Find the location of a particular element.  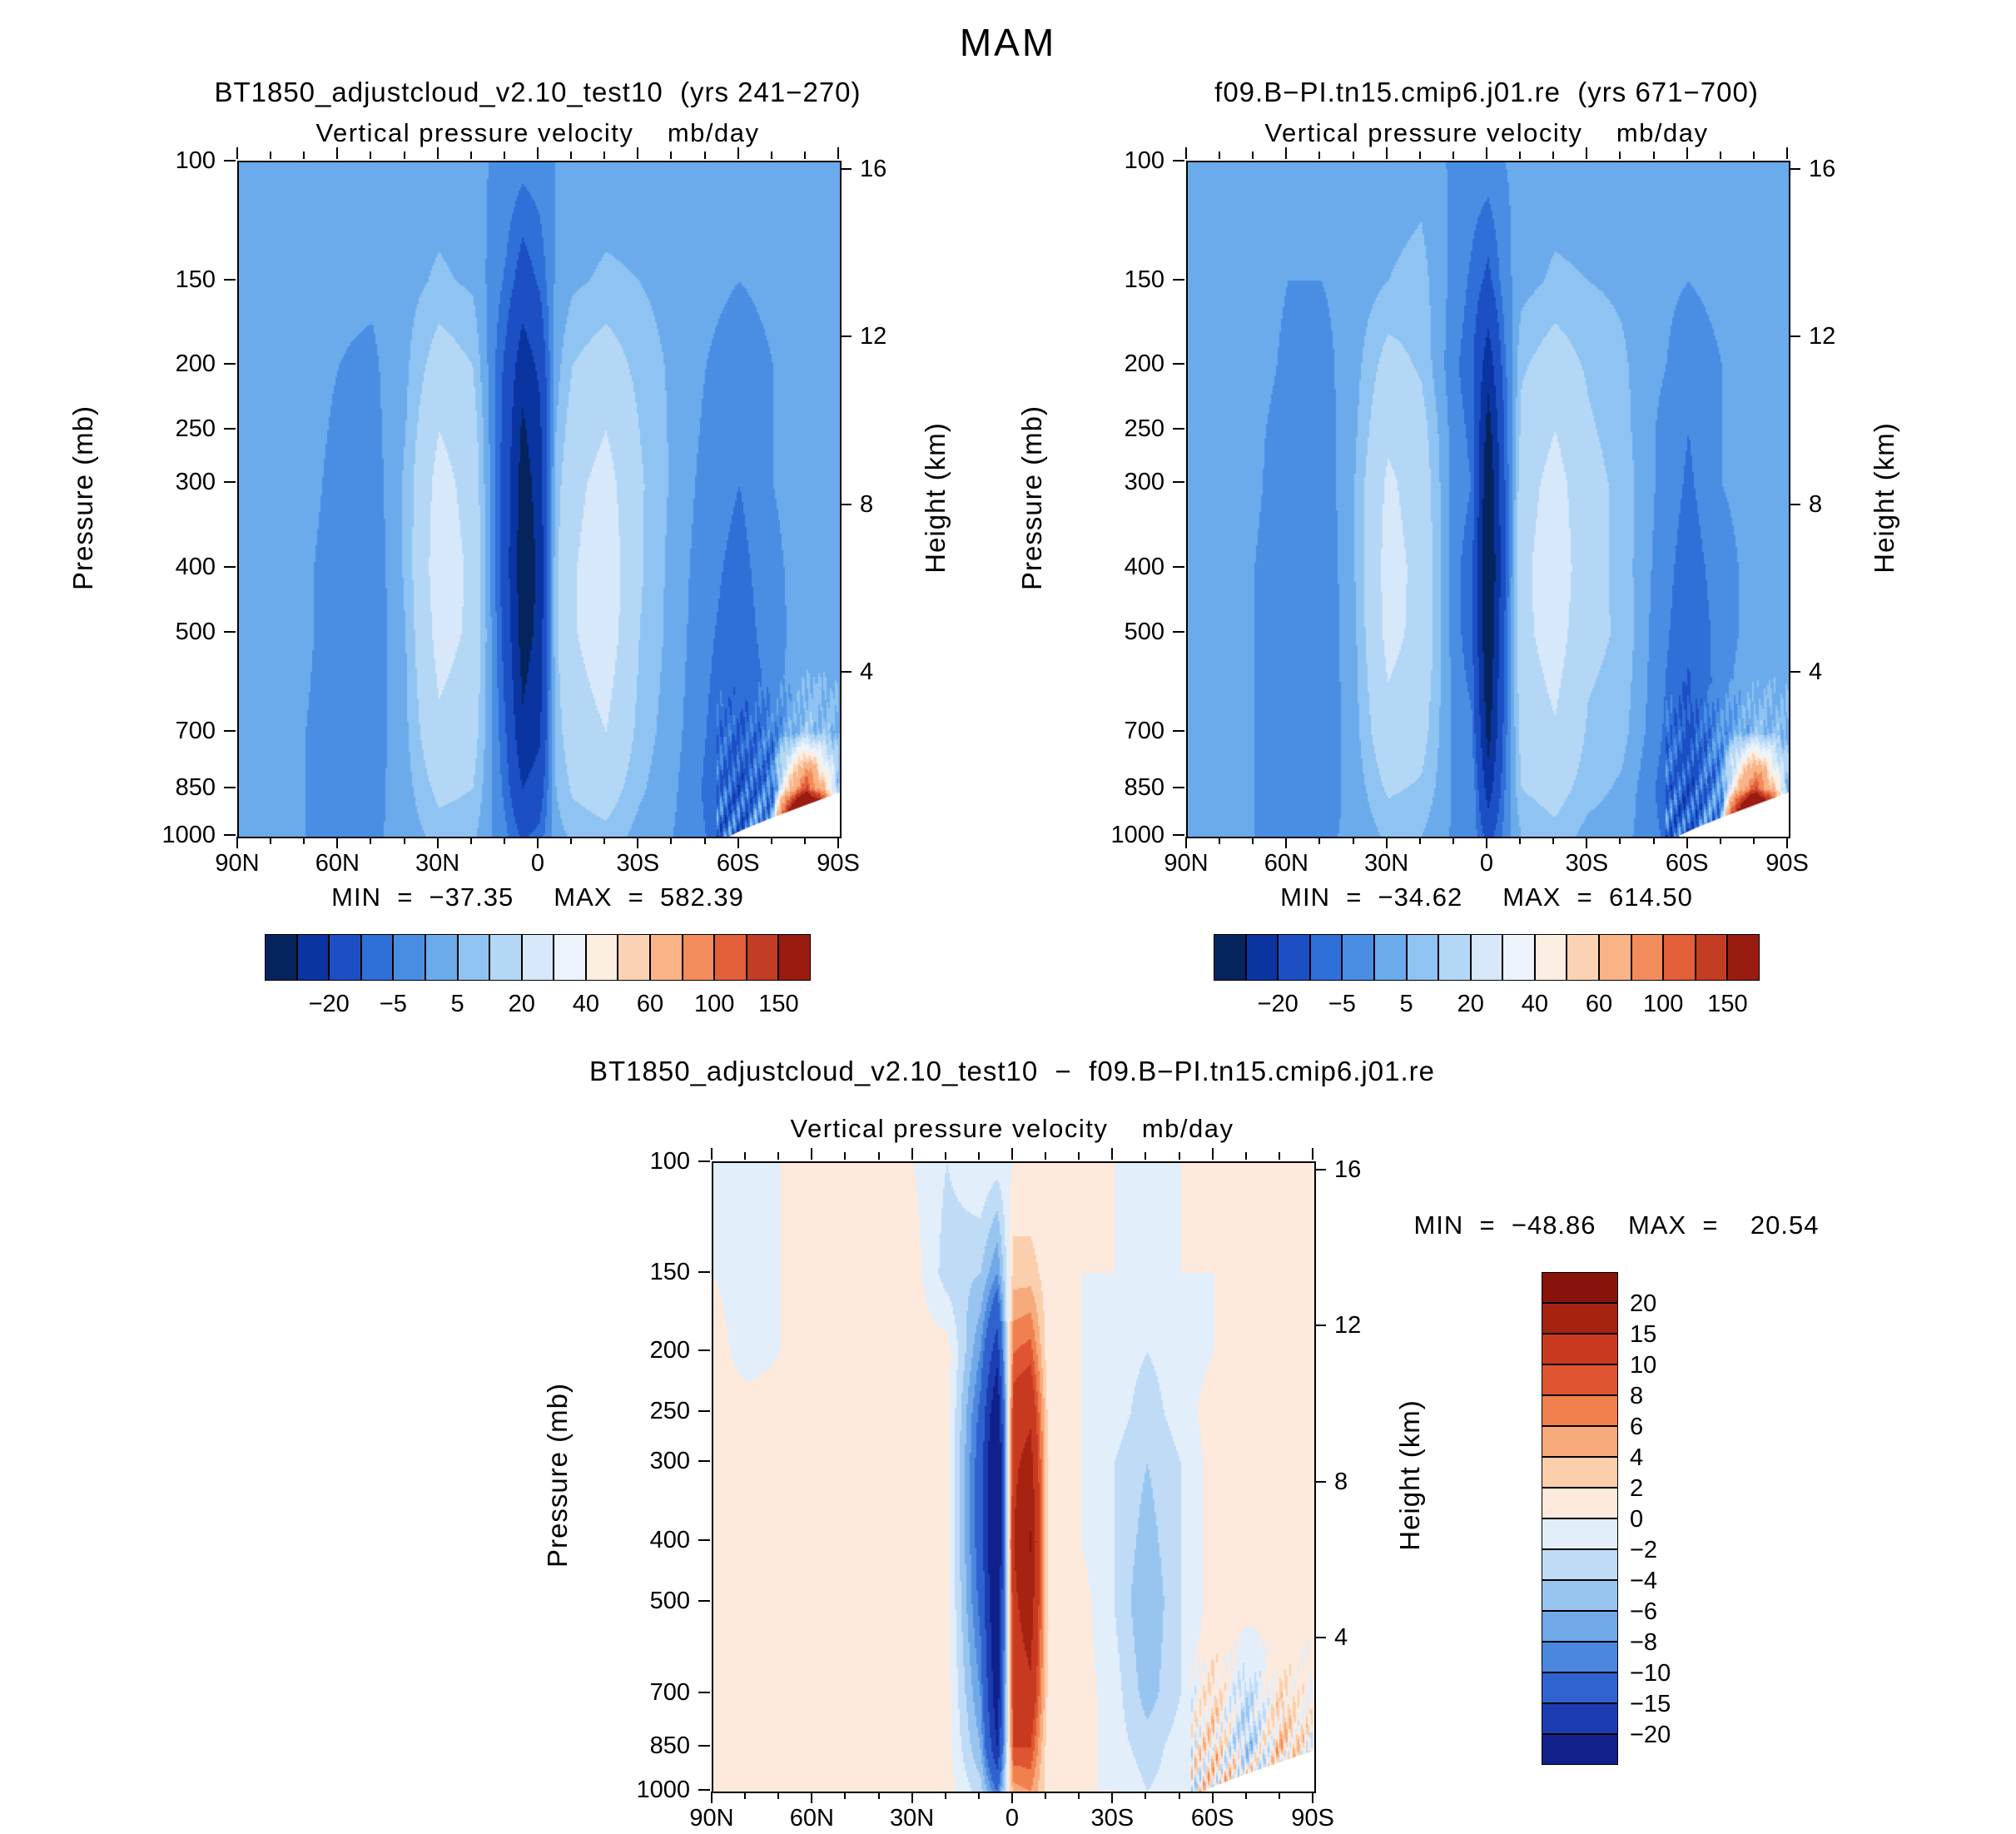

panel-a-colorbar is located at coordinates (538, 957).